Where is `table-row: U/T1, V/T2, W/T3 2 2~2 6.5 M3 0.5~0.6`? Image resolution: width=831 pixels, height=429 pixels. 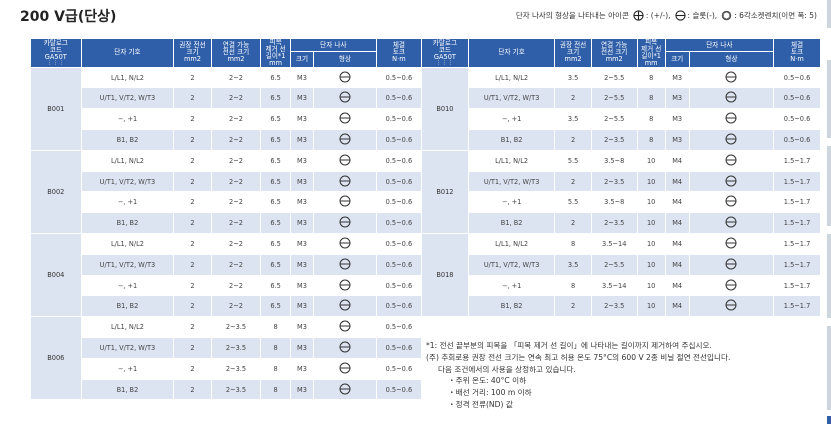
table-row: U/T1, V/T2, W/T3 2 2~2 6.5 M3 0.5~0.6 is located at coordinates (226, 181).